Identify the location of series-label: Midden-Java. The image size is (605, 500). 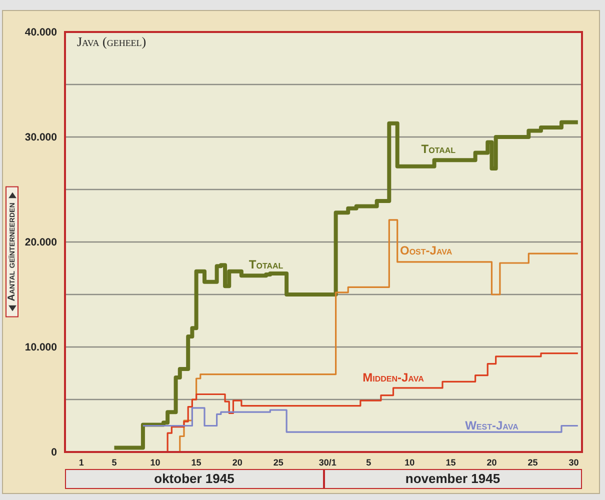
(393, 377).